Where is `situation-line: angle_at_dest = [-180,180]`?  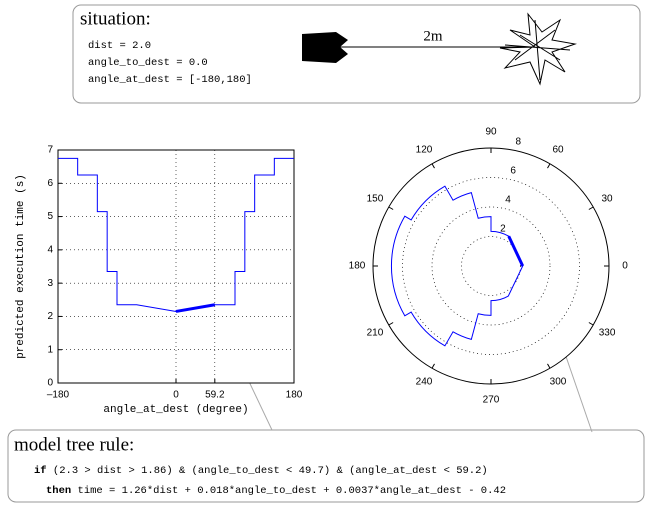 situation-line: angle_at_dest = [-180,180] is located at coordinates (170, 80).